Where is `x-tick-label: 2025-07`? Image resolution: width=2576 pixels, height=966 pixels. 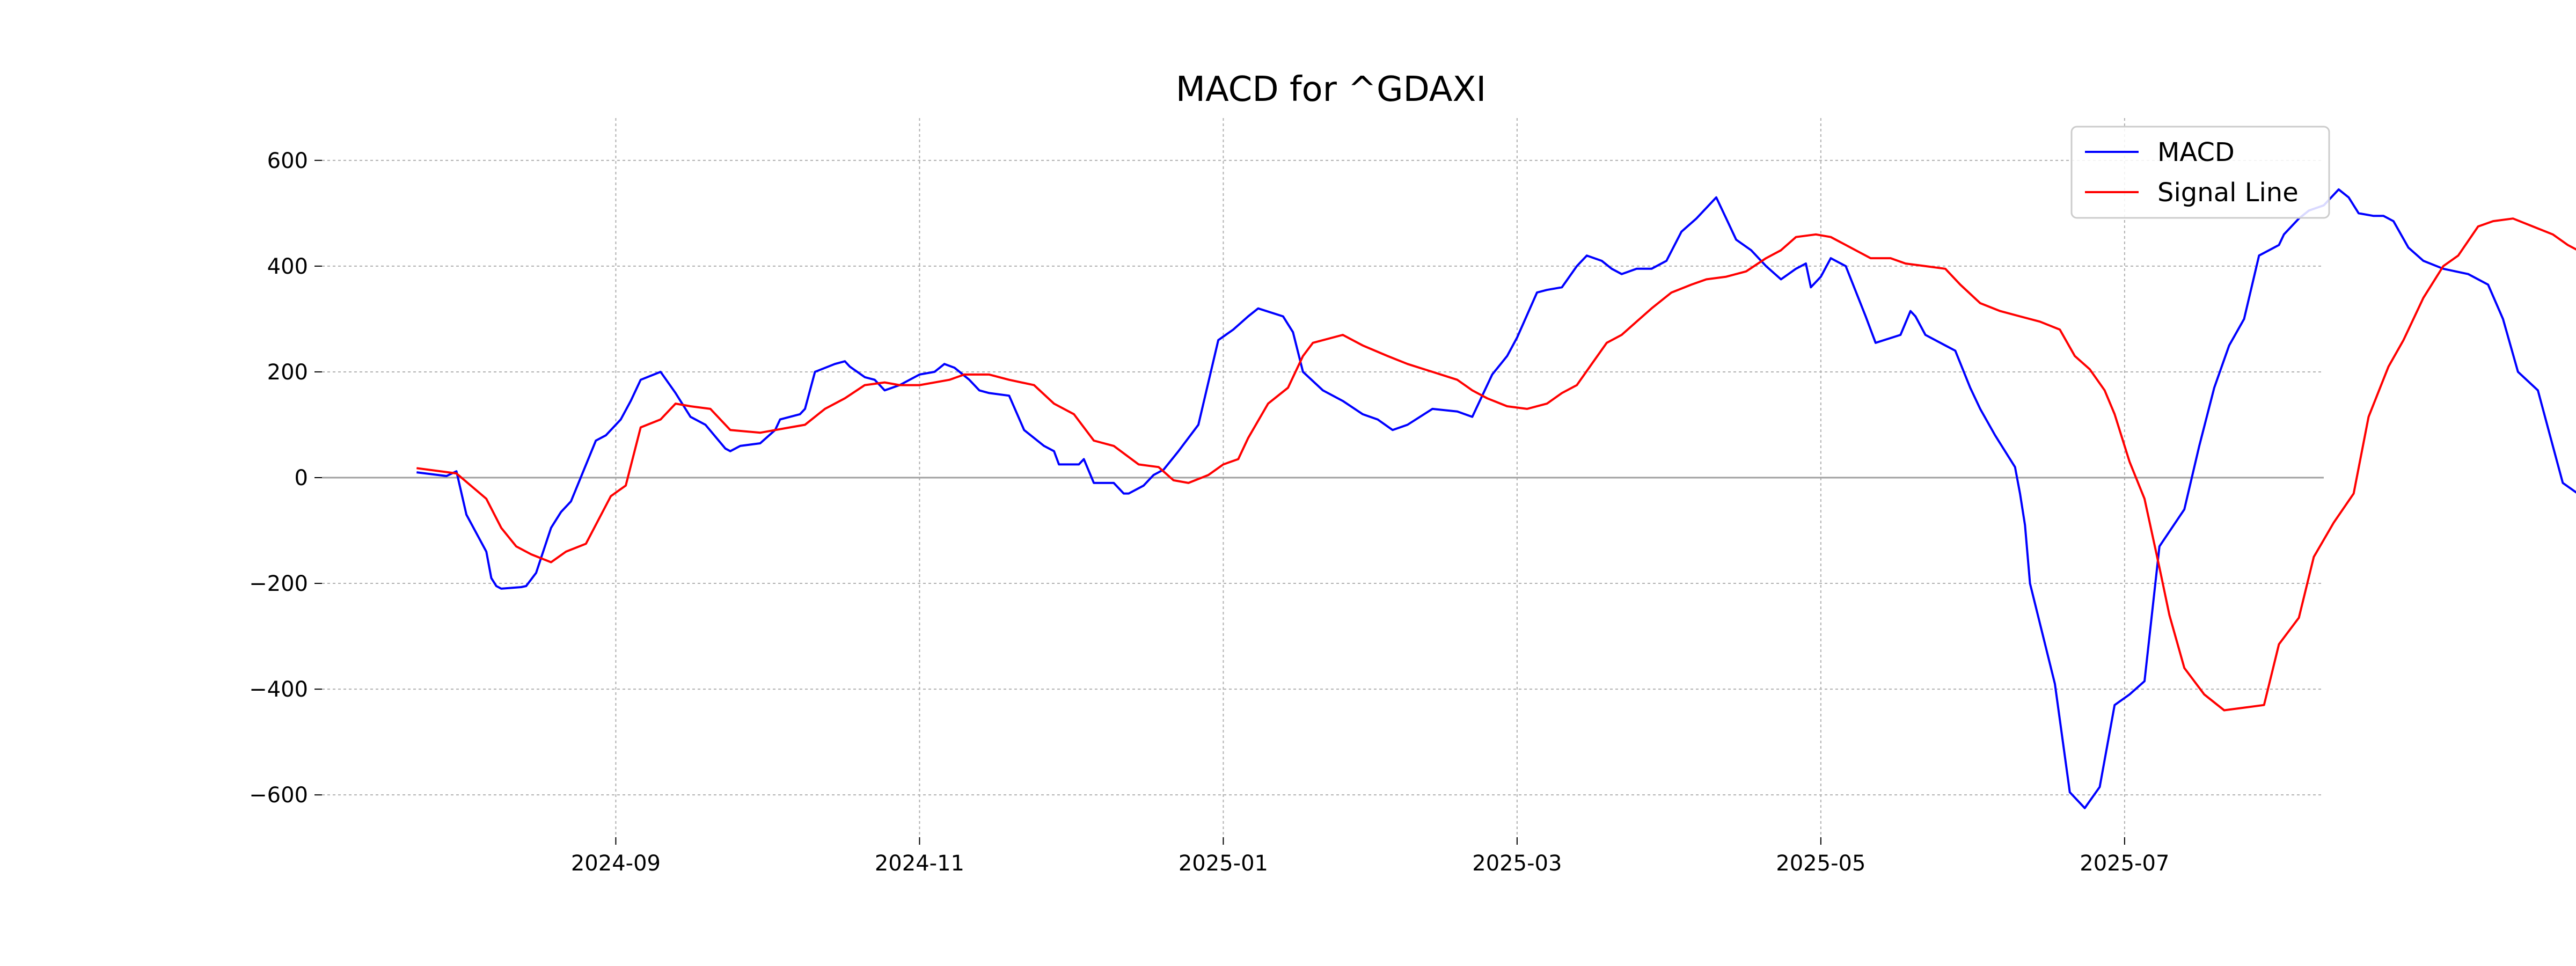 x-tick-label: 2025-07 is located at coordinates (2124, 863).